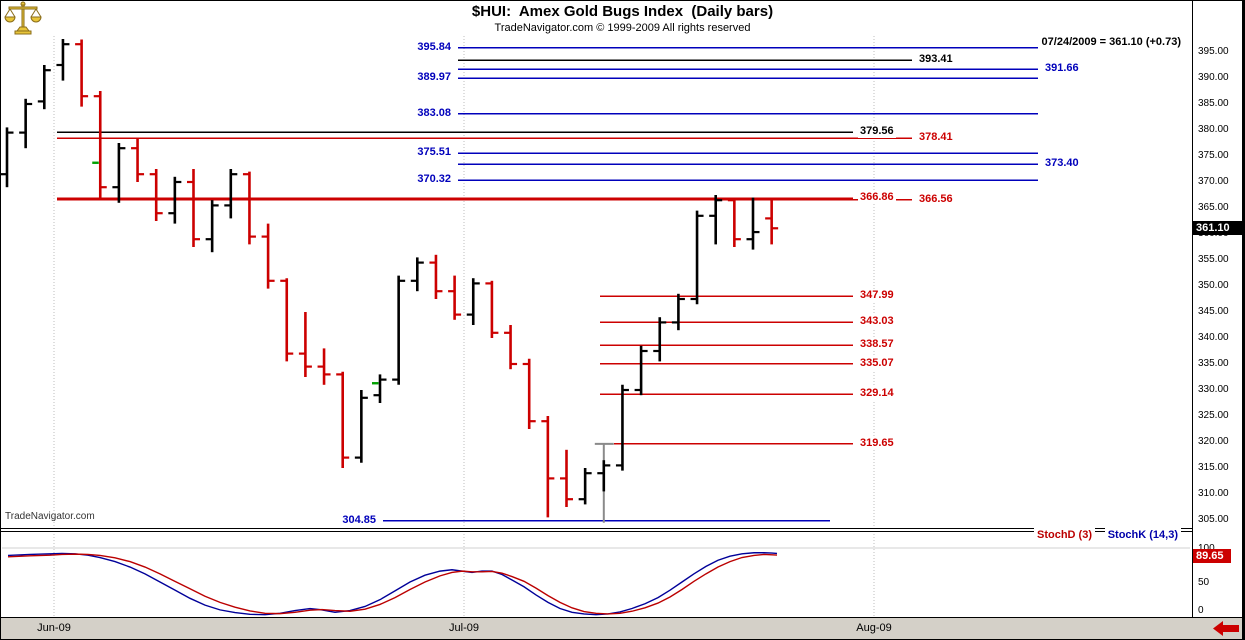 This screenshot has height=640, width=1245. What do you see at coordinates (1213, 467) in the screenshot?
I see `price-axis-label: 315.00` at bounding box center [1213, 467].